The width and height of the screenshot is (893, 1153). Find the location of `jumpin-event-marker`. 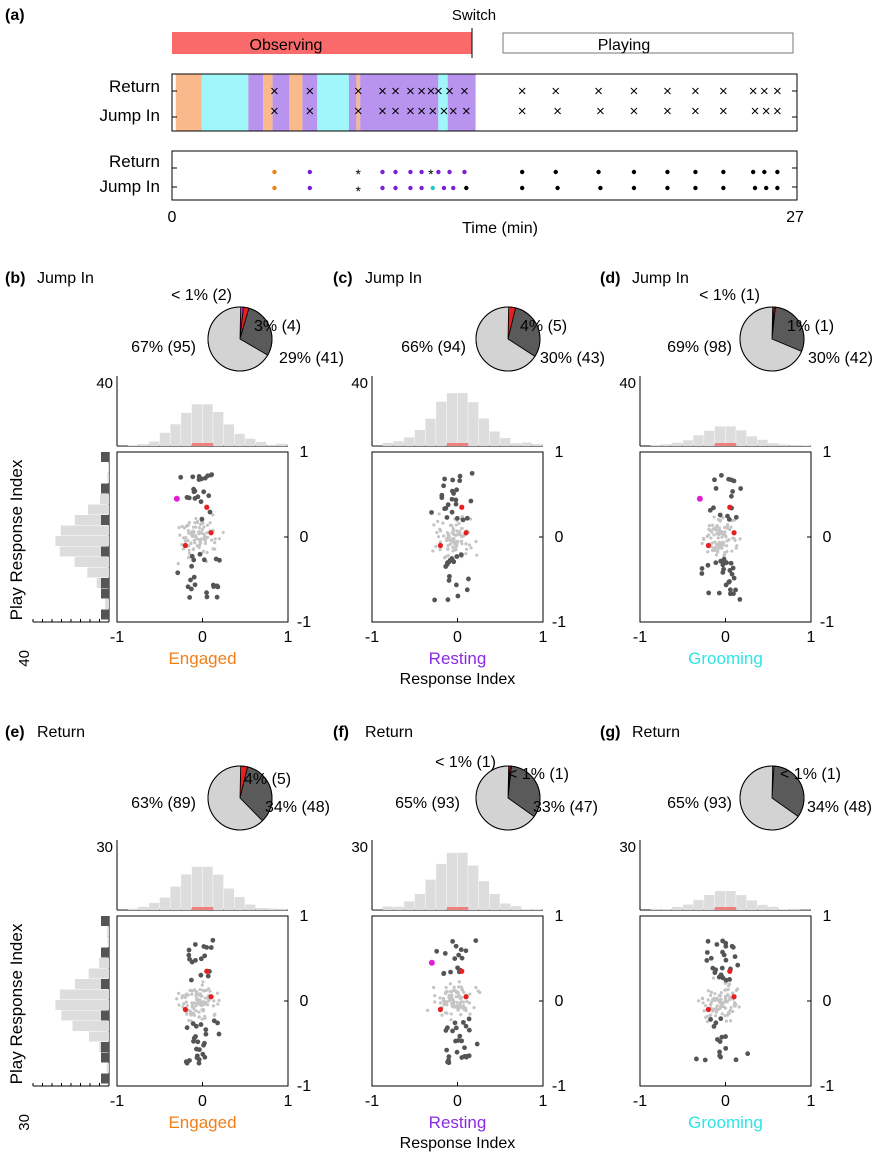

jumpin-event-marker is located at coordinates (634, 111).